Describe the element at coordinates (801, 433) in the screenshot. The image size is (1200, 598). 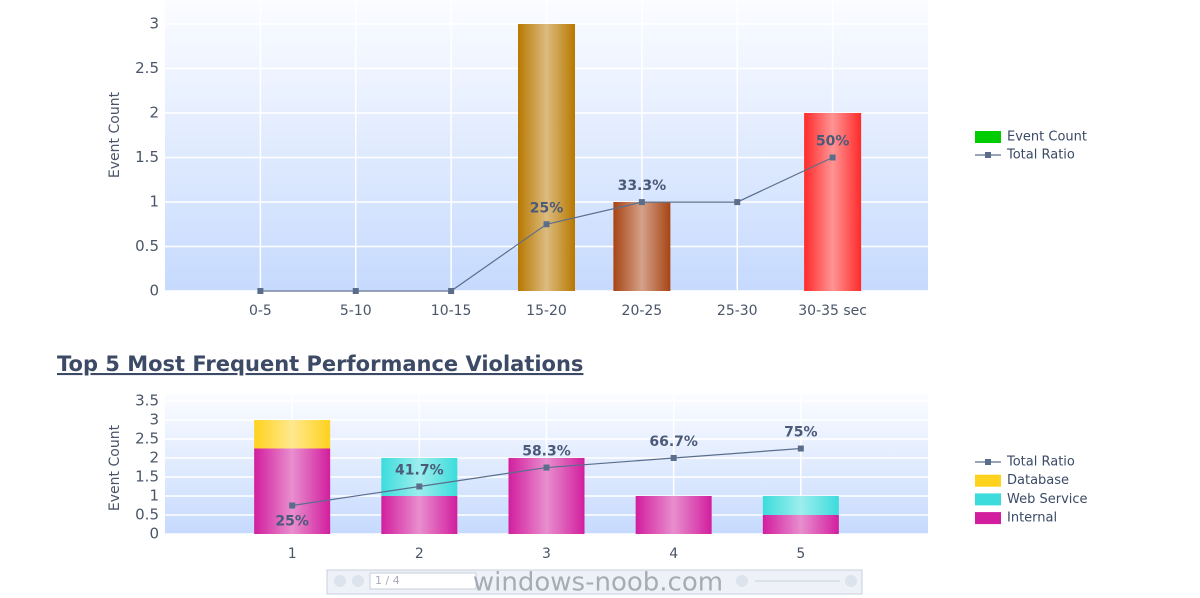
I see `data-label: 75%` at that location.